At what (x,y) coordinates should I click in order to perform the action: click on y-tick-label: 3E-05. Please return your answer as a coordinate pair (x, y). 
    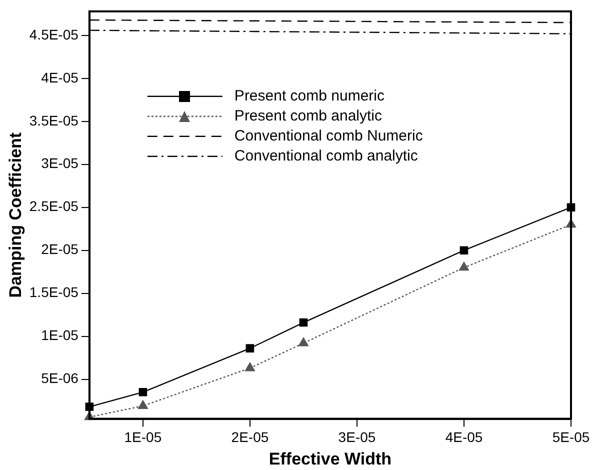
    Looking at the image, I should click on (60, 163).